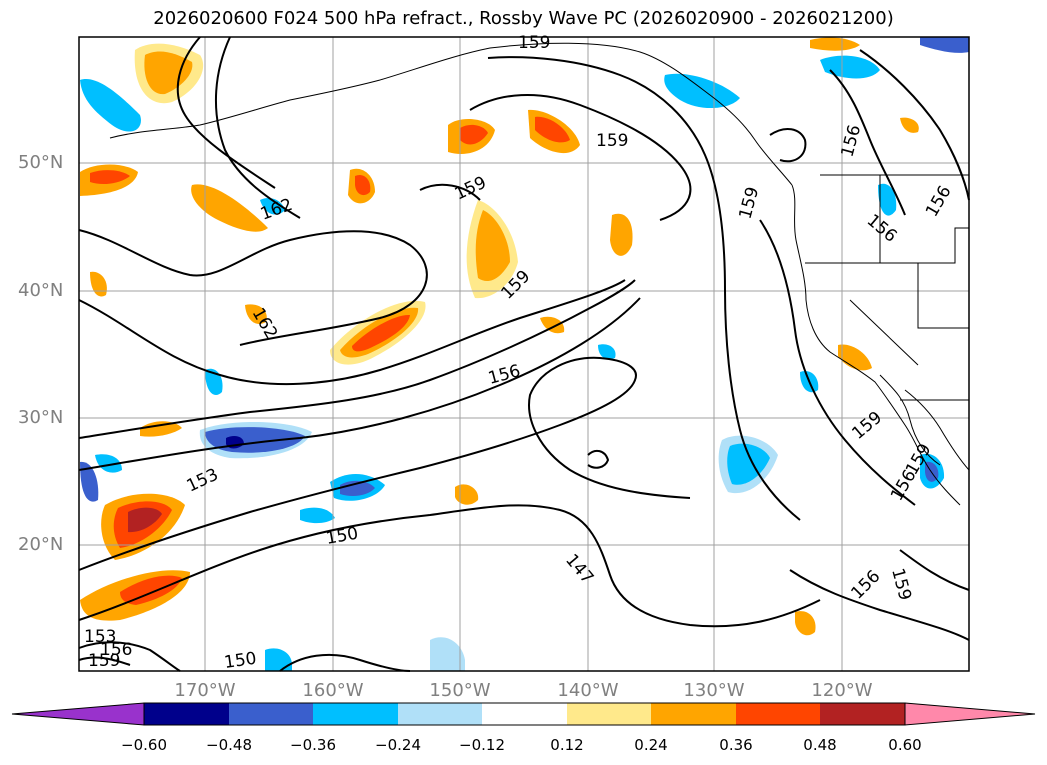 This screenshot has width=1047, height=765. I want to click on contour-label: 156, so click(116, 650).